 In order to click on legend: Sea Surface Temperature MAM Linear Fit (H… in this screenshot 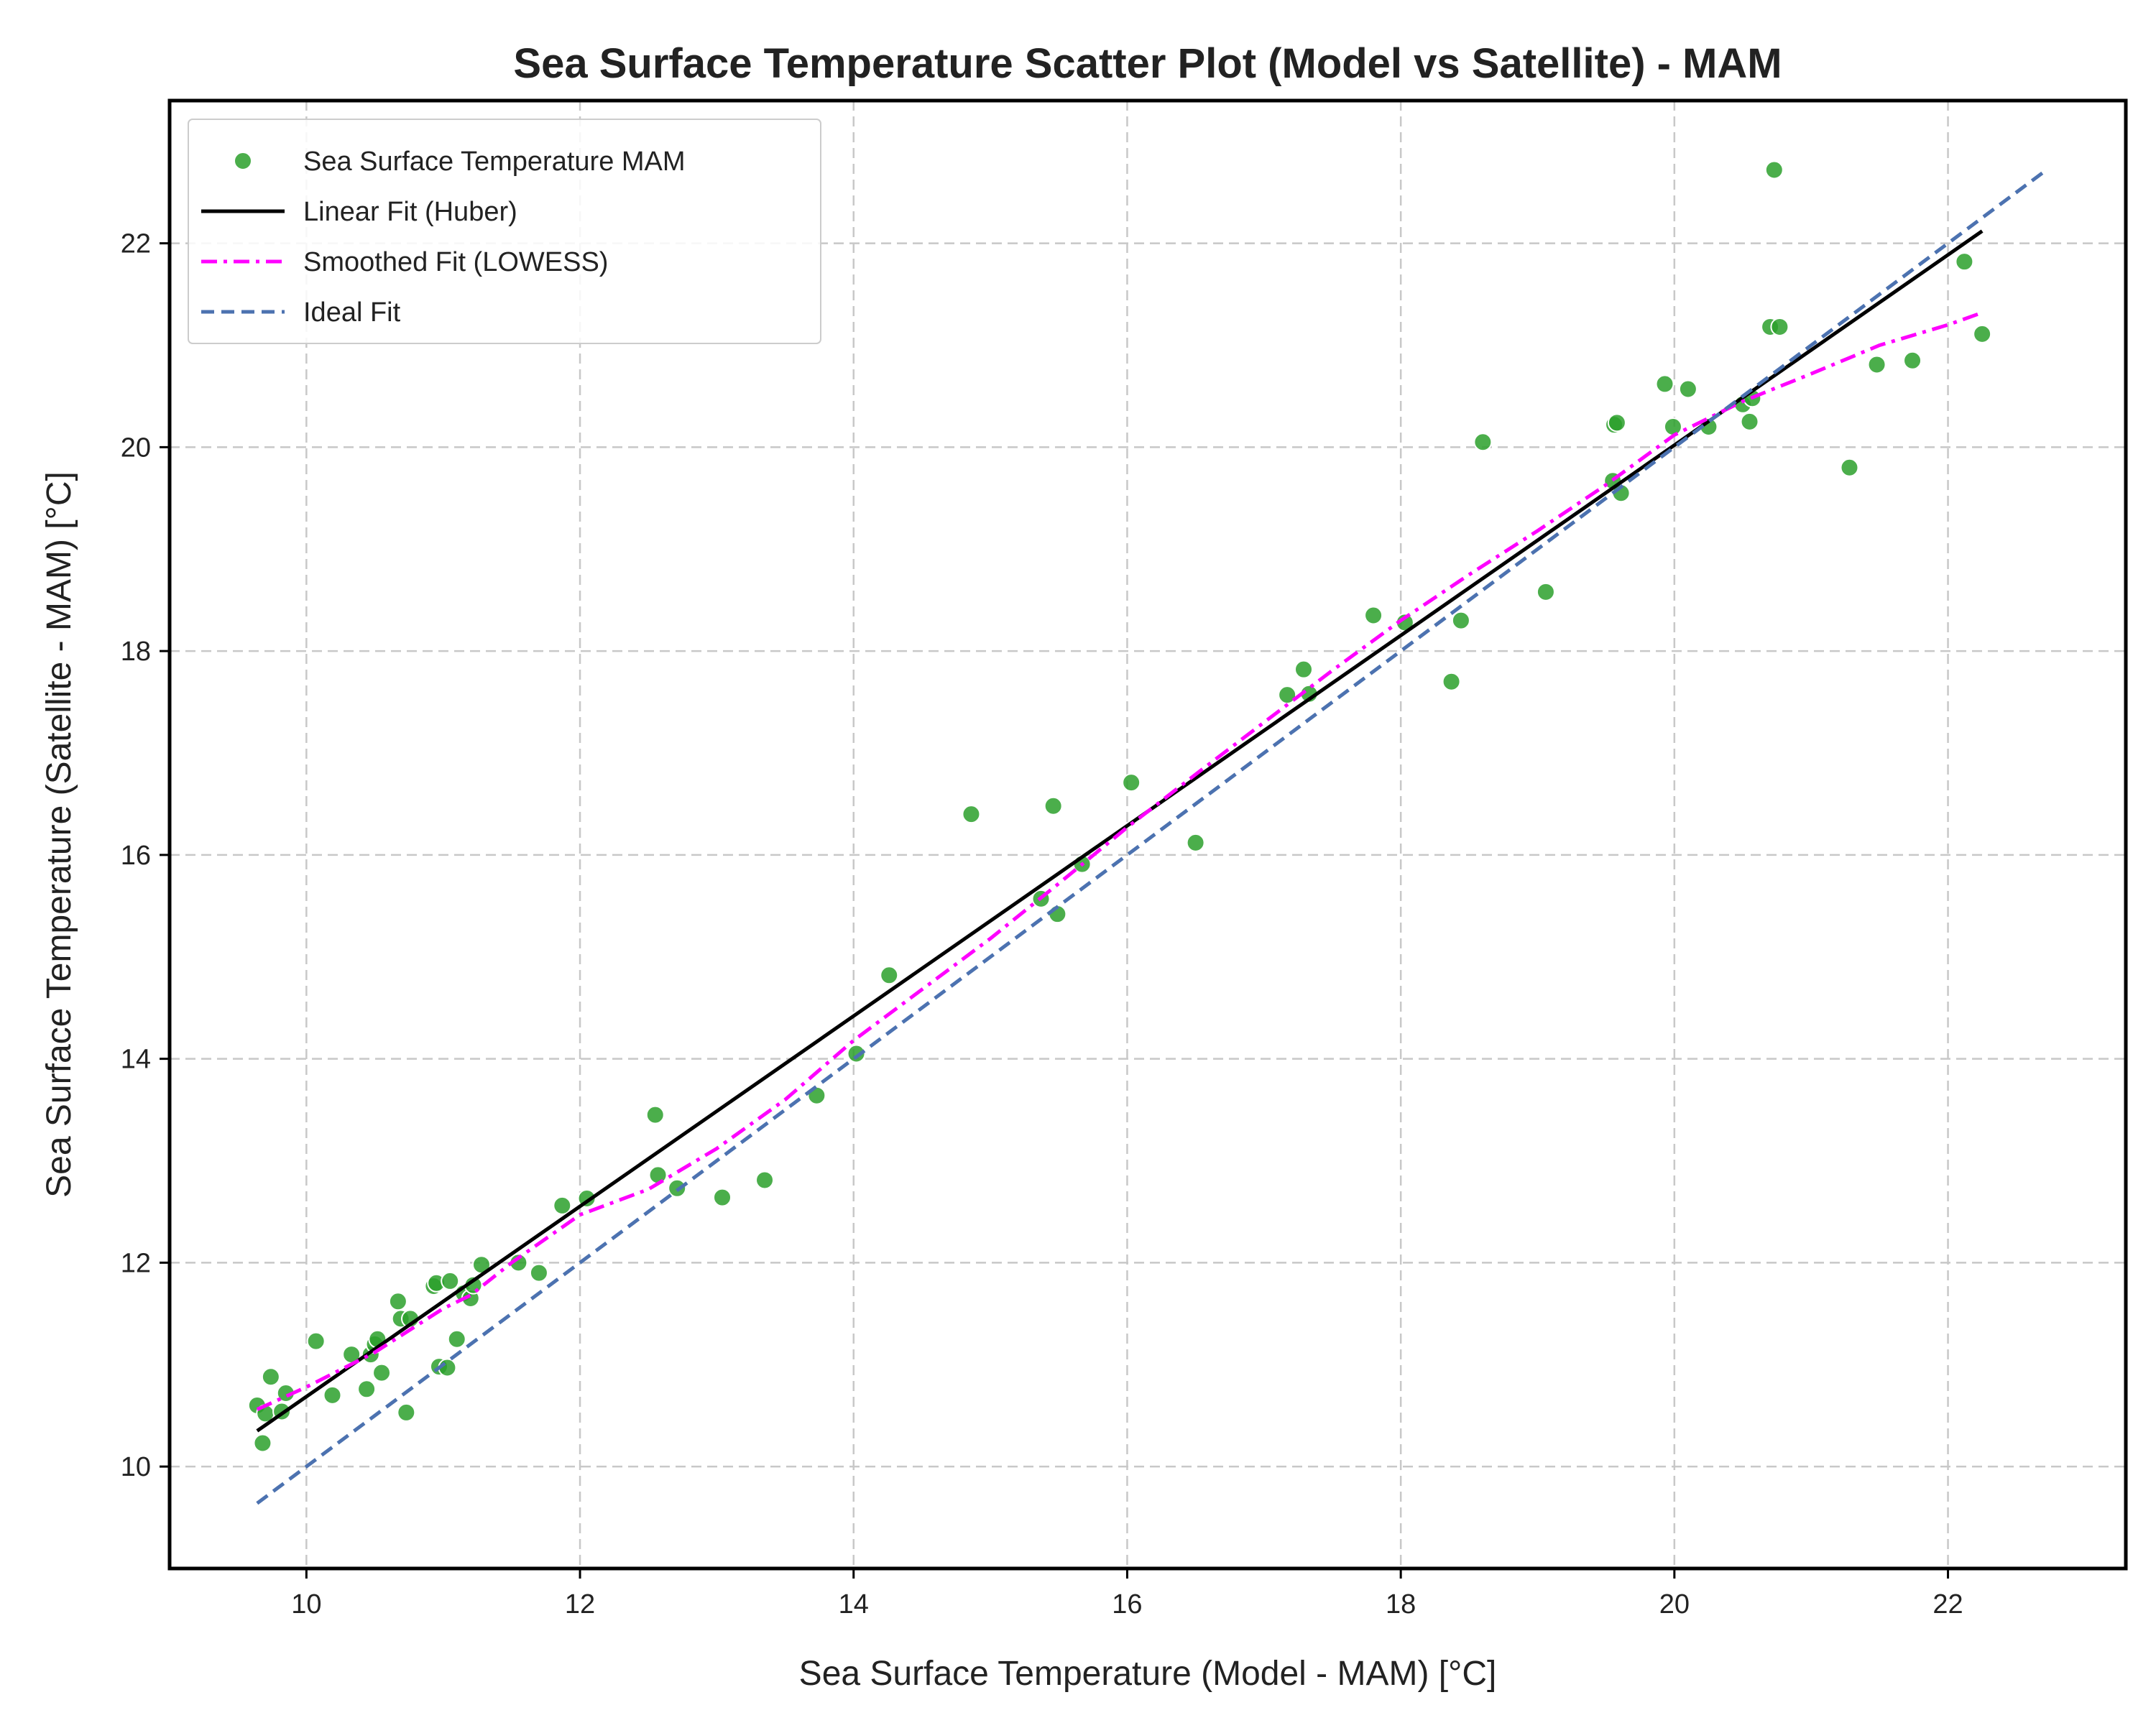, I will do `click(504, 232)`.